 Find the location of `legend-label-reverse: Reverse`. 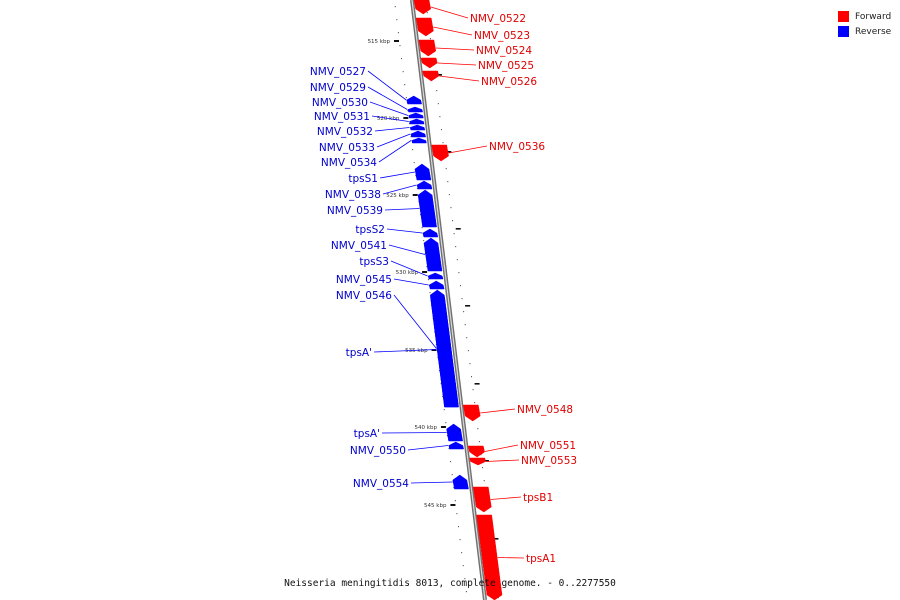

legend-label-reverse: Reverse is located at coordinates (873, 31).